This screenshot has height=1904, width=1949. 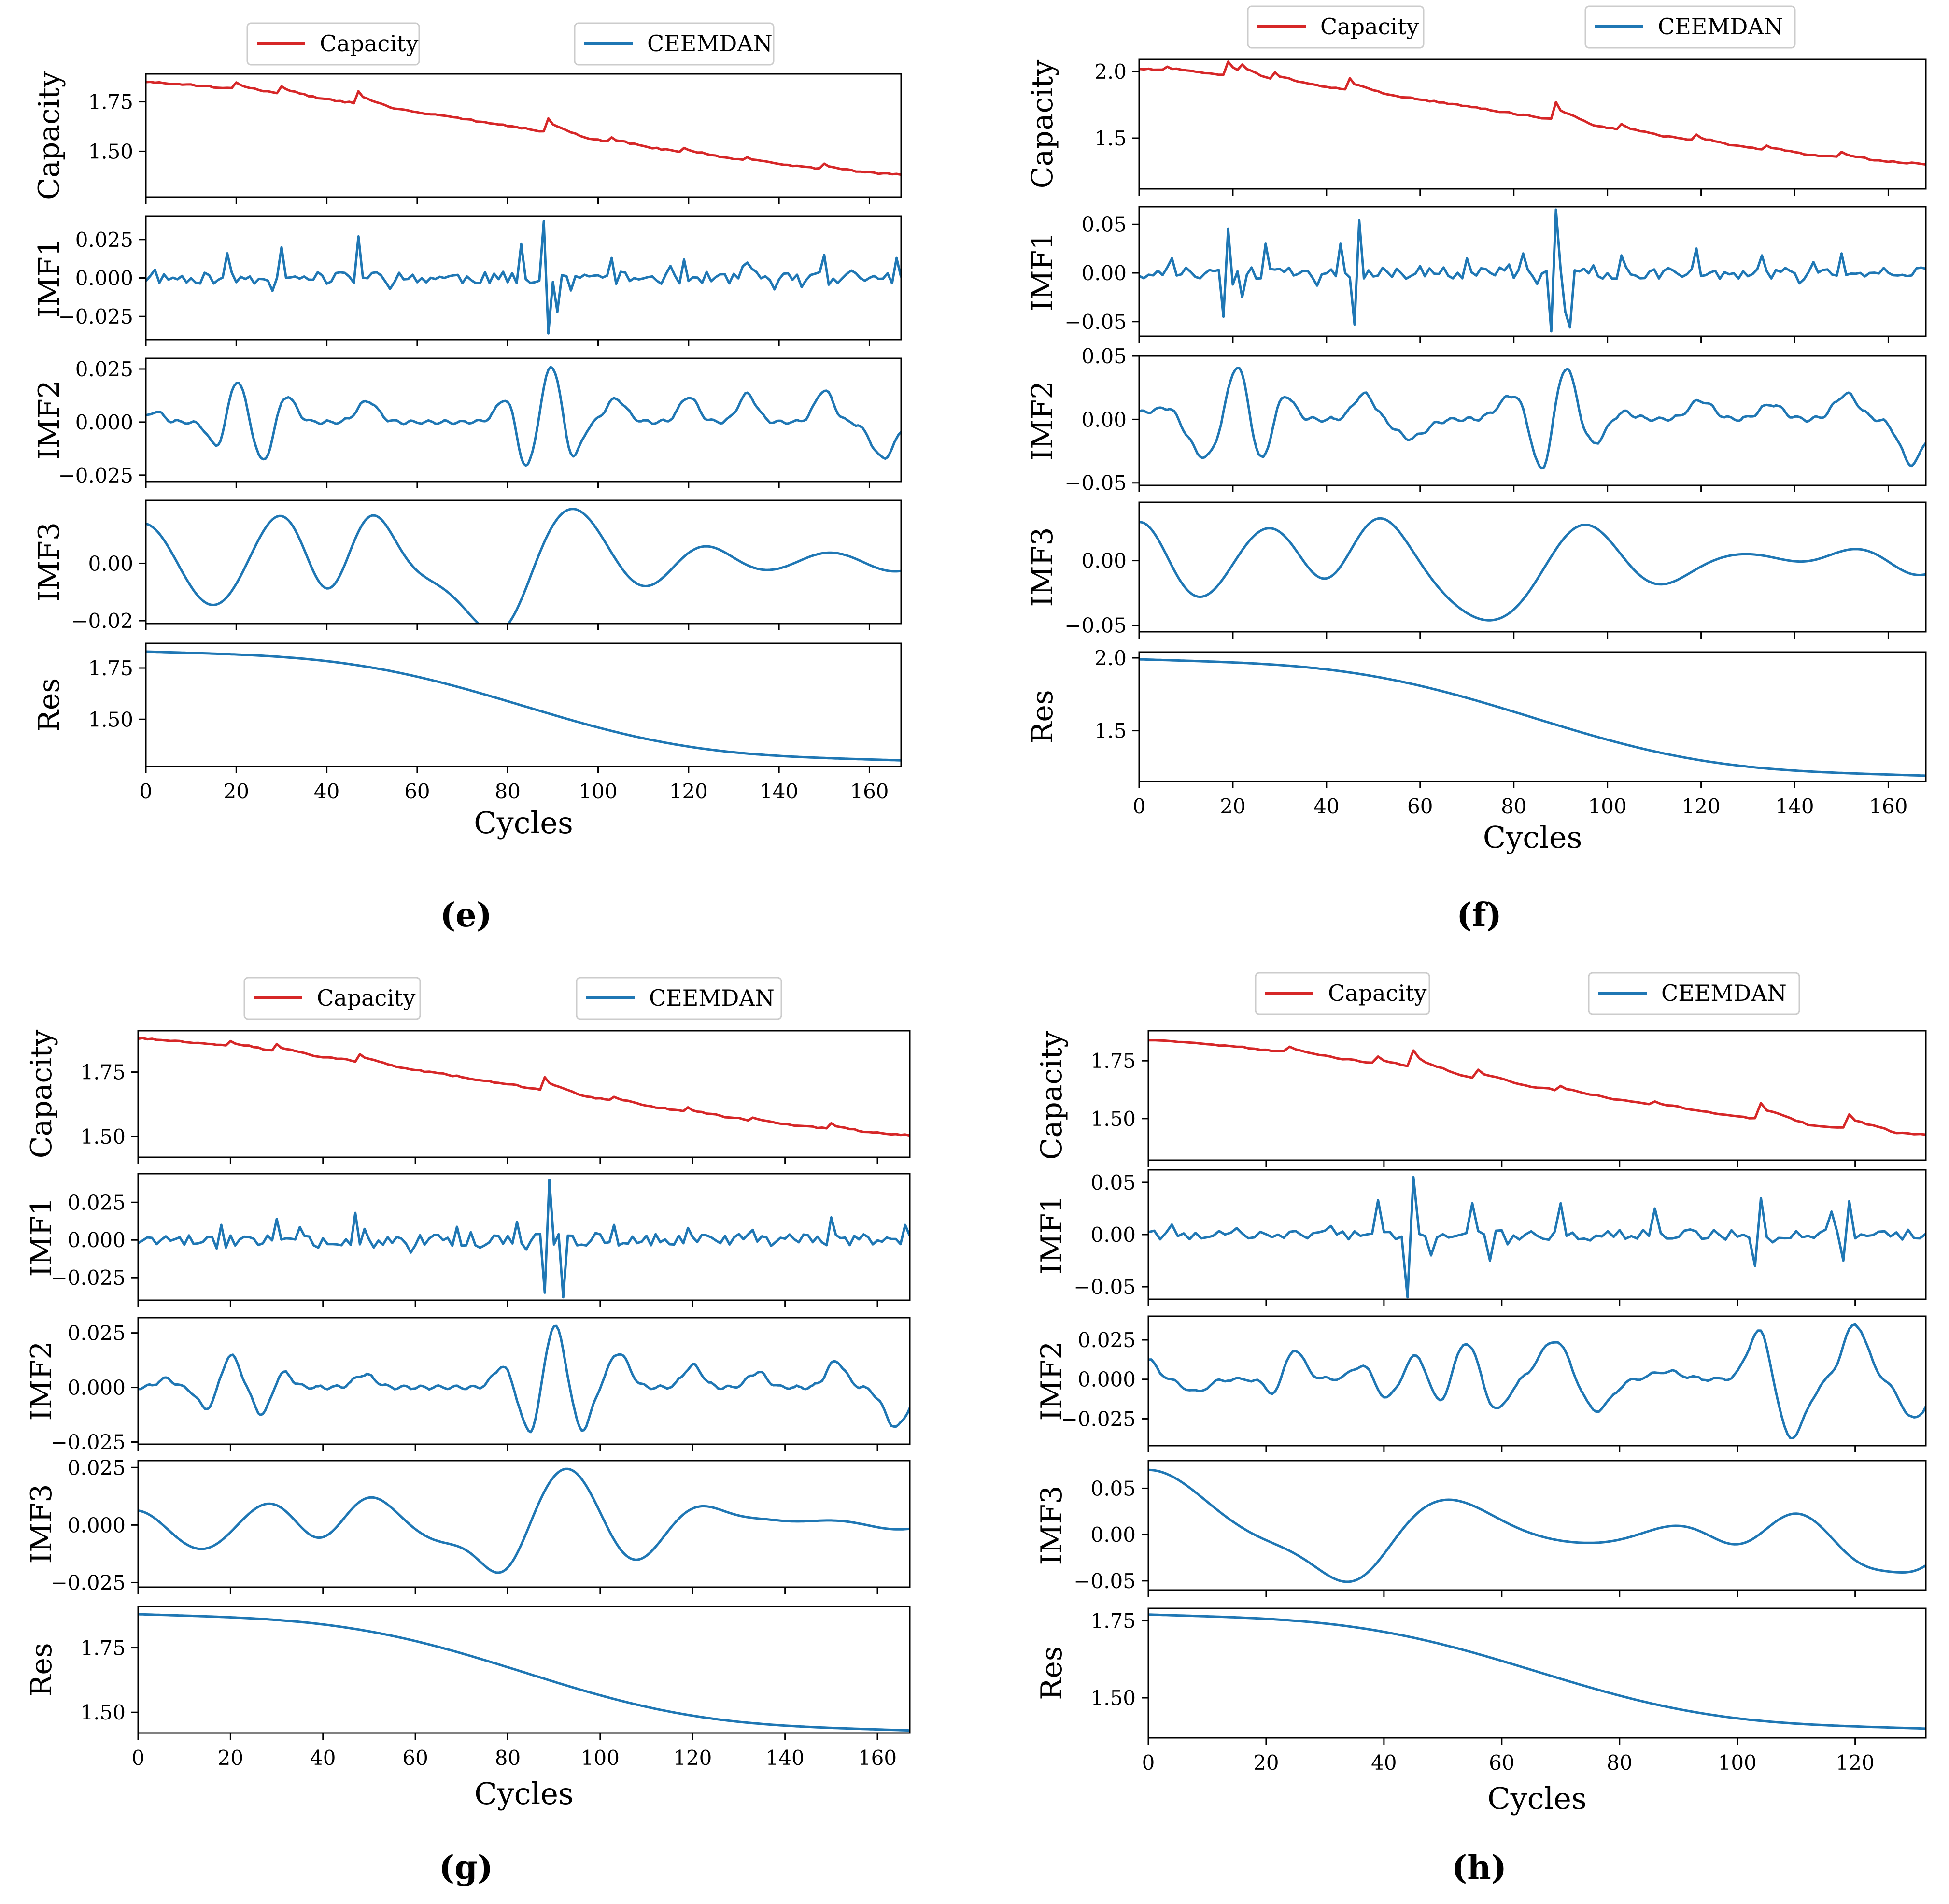 I want to click on legend-ceemdan: CEEMDAN, so click(x=1694, y=994).